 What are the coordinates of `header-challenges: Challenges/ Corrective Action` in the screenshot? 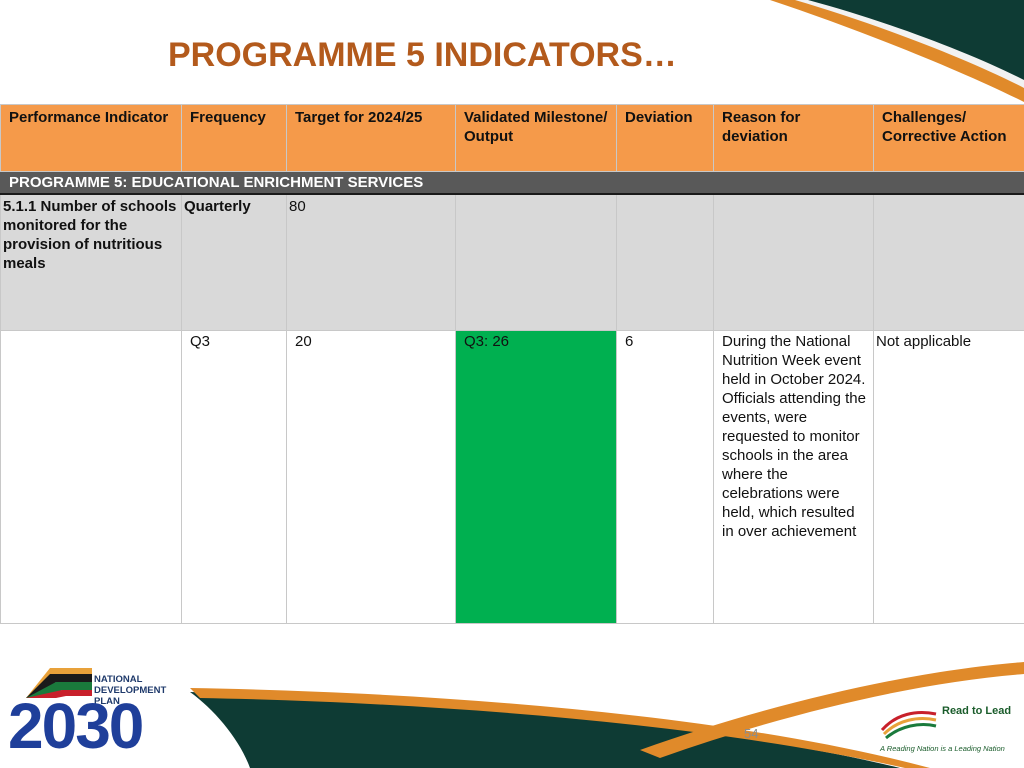 It's located at (948, 138).